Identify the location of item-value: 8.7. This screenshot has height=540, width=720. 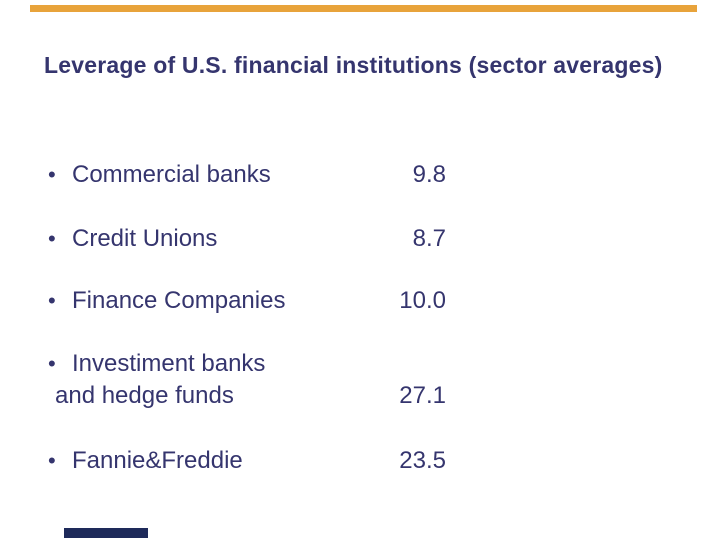
(429, 238).